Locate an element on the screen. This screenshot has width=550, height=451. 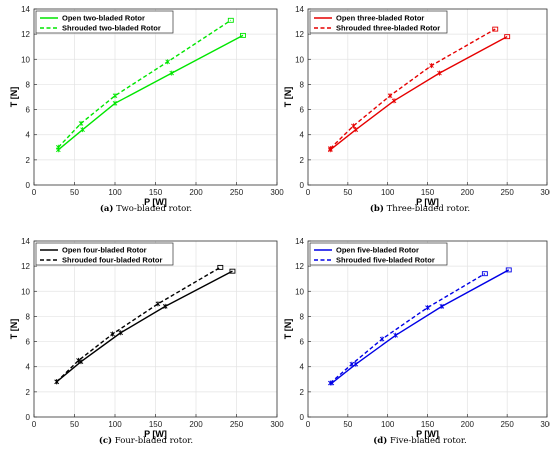
caption-text: Four-bladed rotor. is located at coordinates (152, 441).